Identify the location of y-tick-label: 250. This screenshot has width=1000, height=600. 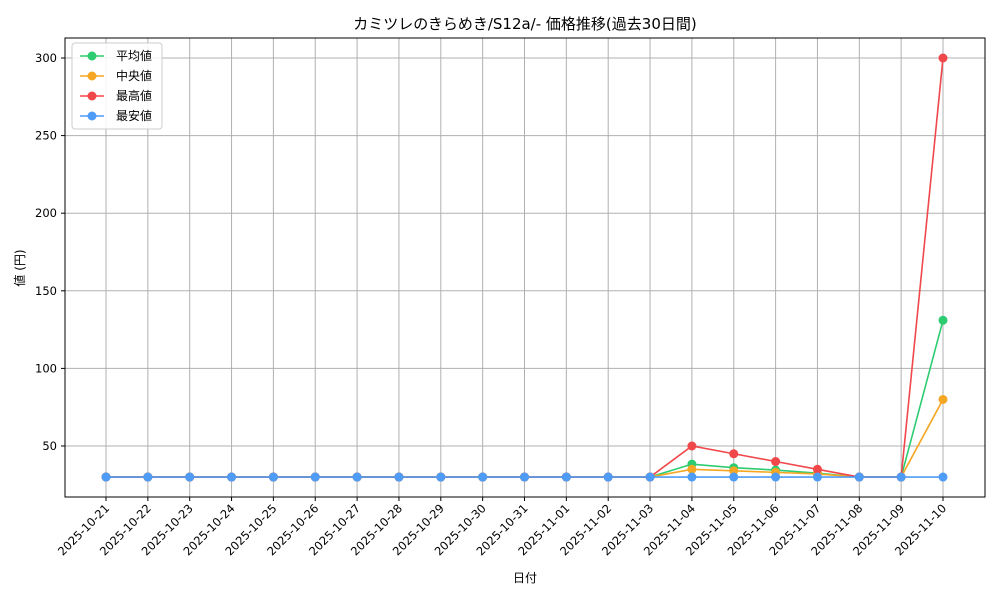
(46, 136).